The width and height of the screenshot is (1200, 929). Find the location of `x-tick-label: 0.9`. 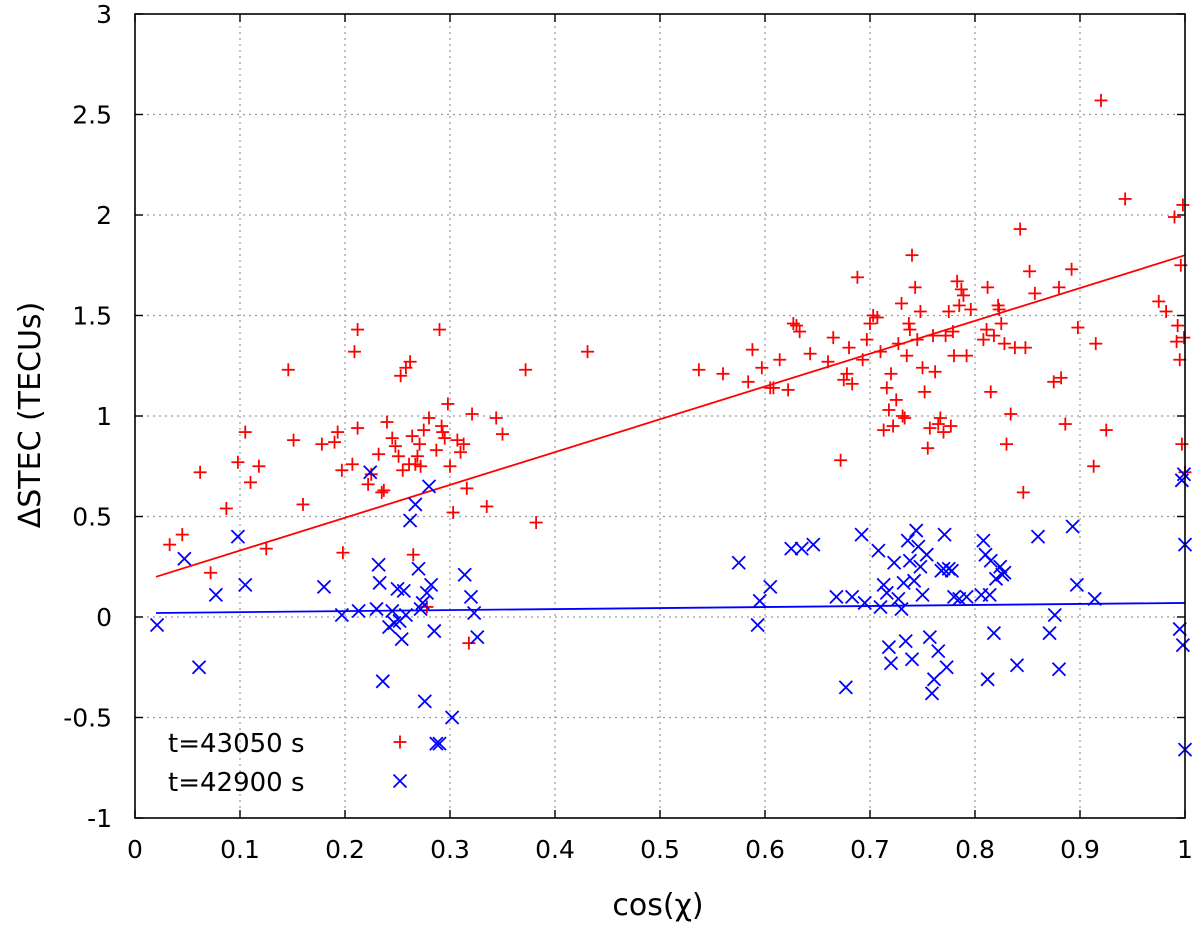

x-tick-label: 0.9 is located at coordinates (1080, 849).